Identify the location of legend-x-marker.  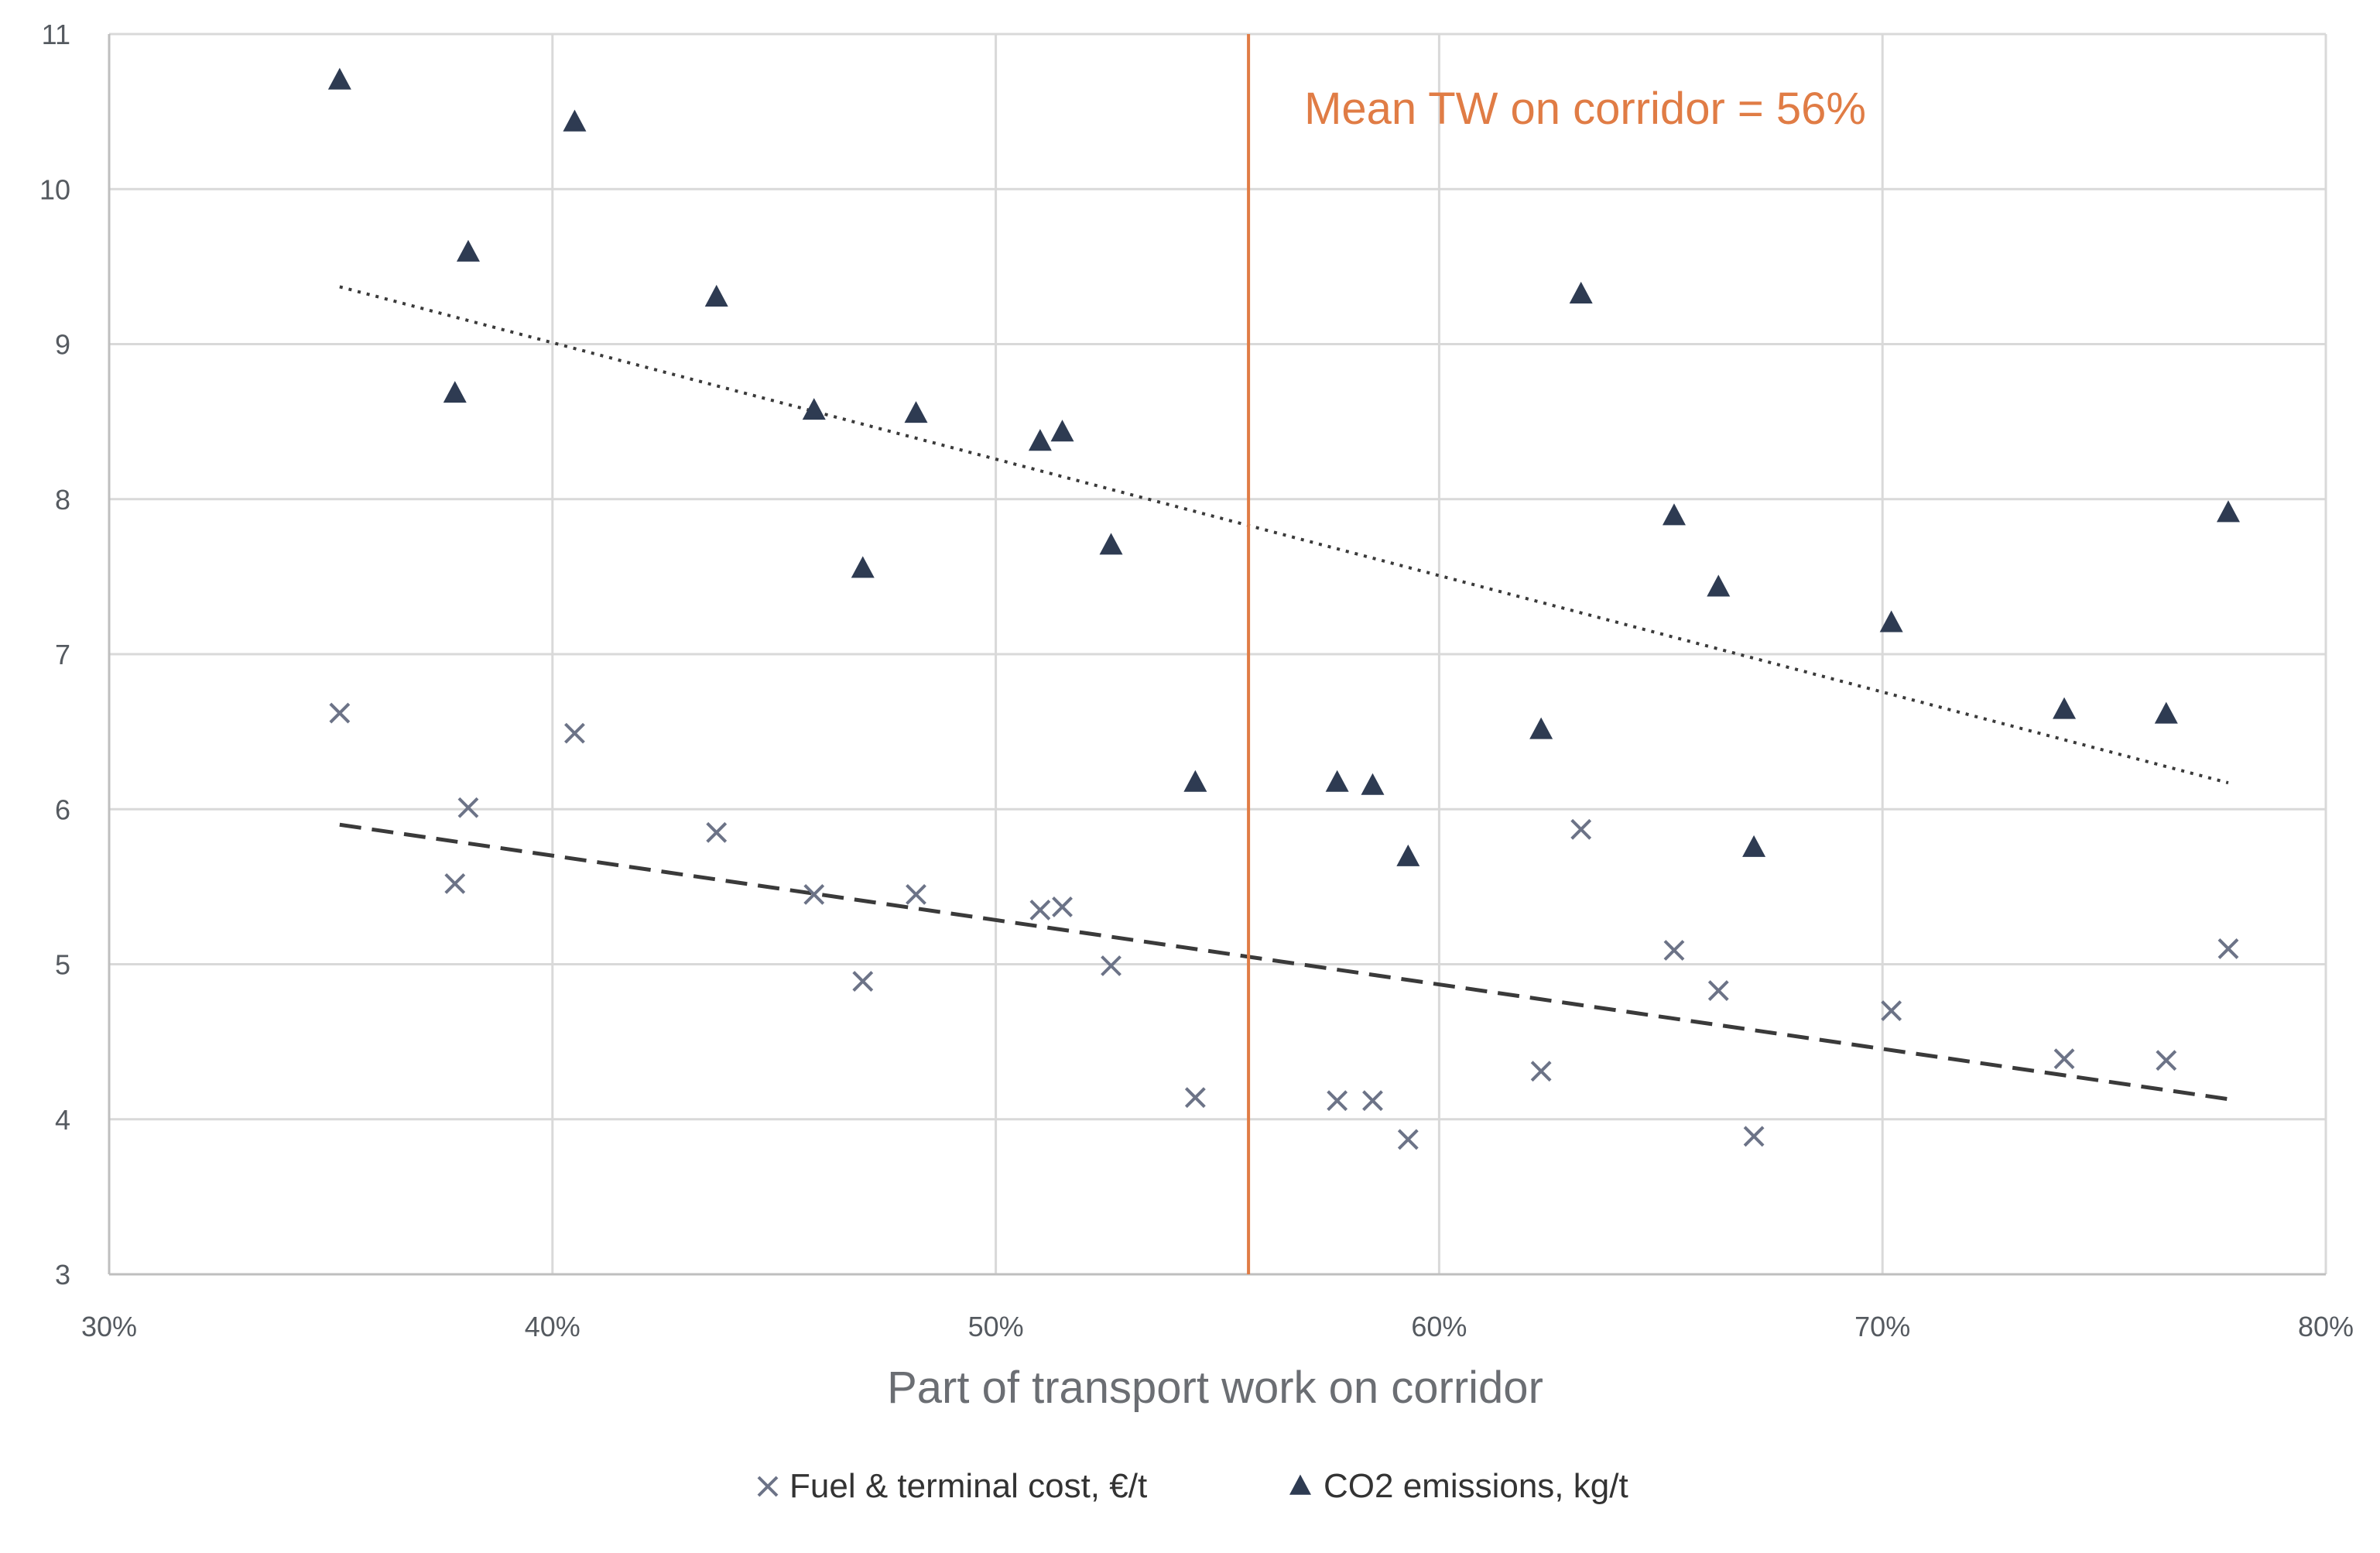
(768, 1486).